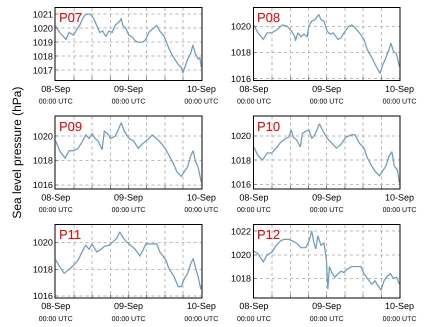 This screenshot has height=327, width=434. What do you see at coordinates (268, 17) in the screenshot?
I see `chart-title: P08` at bounding box center [268, 17].